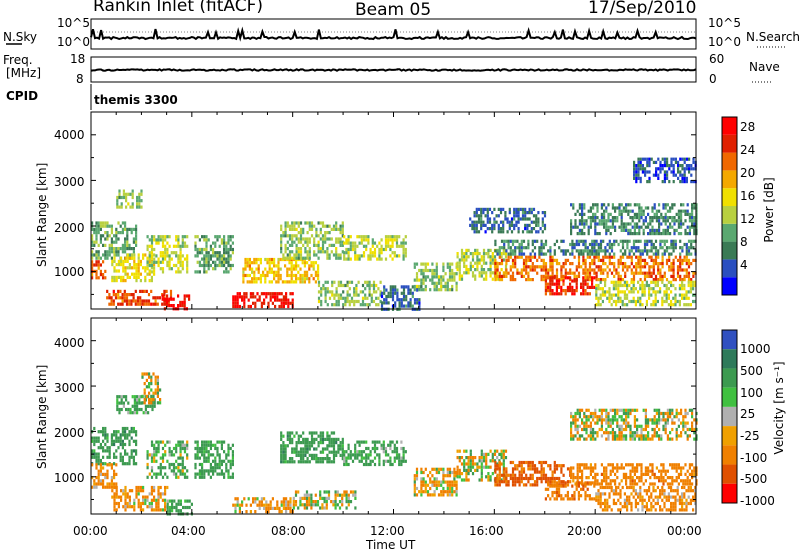  What do you see at coordinates (748, 150) in the screenshot?
I see `colorbar-tick-label: 24` at bounding box center [748, 150].